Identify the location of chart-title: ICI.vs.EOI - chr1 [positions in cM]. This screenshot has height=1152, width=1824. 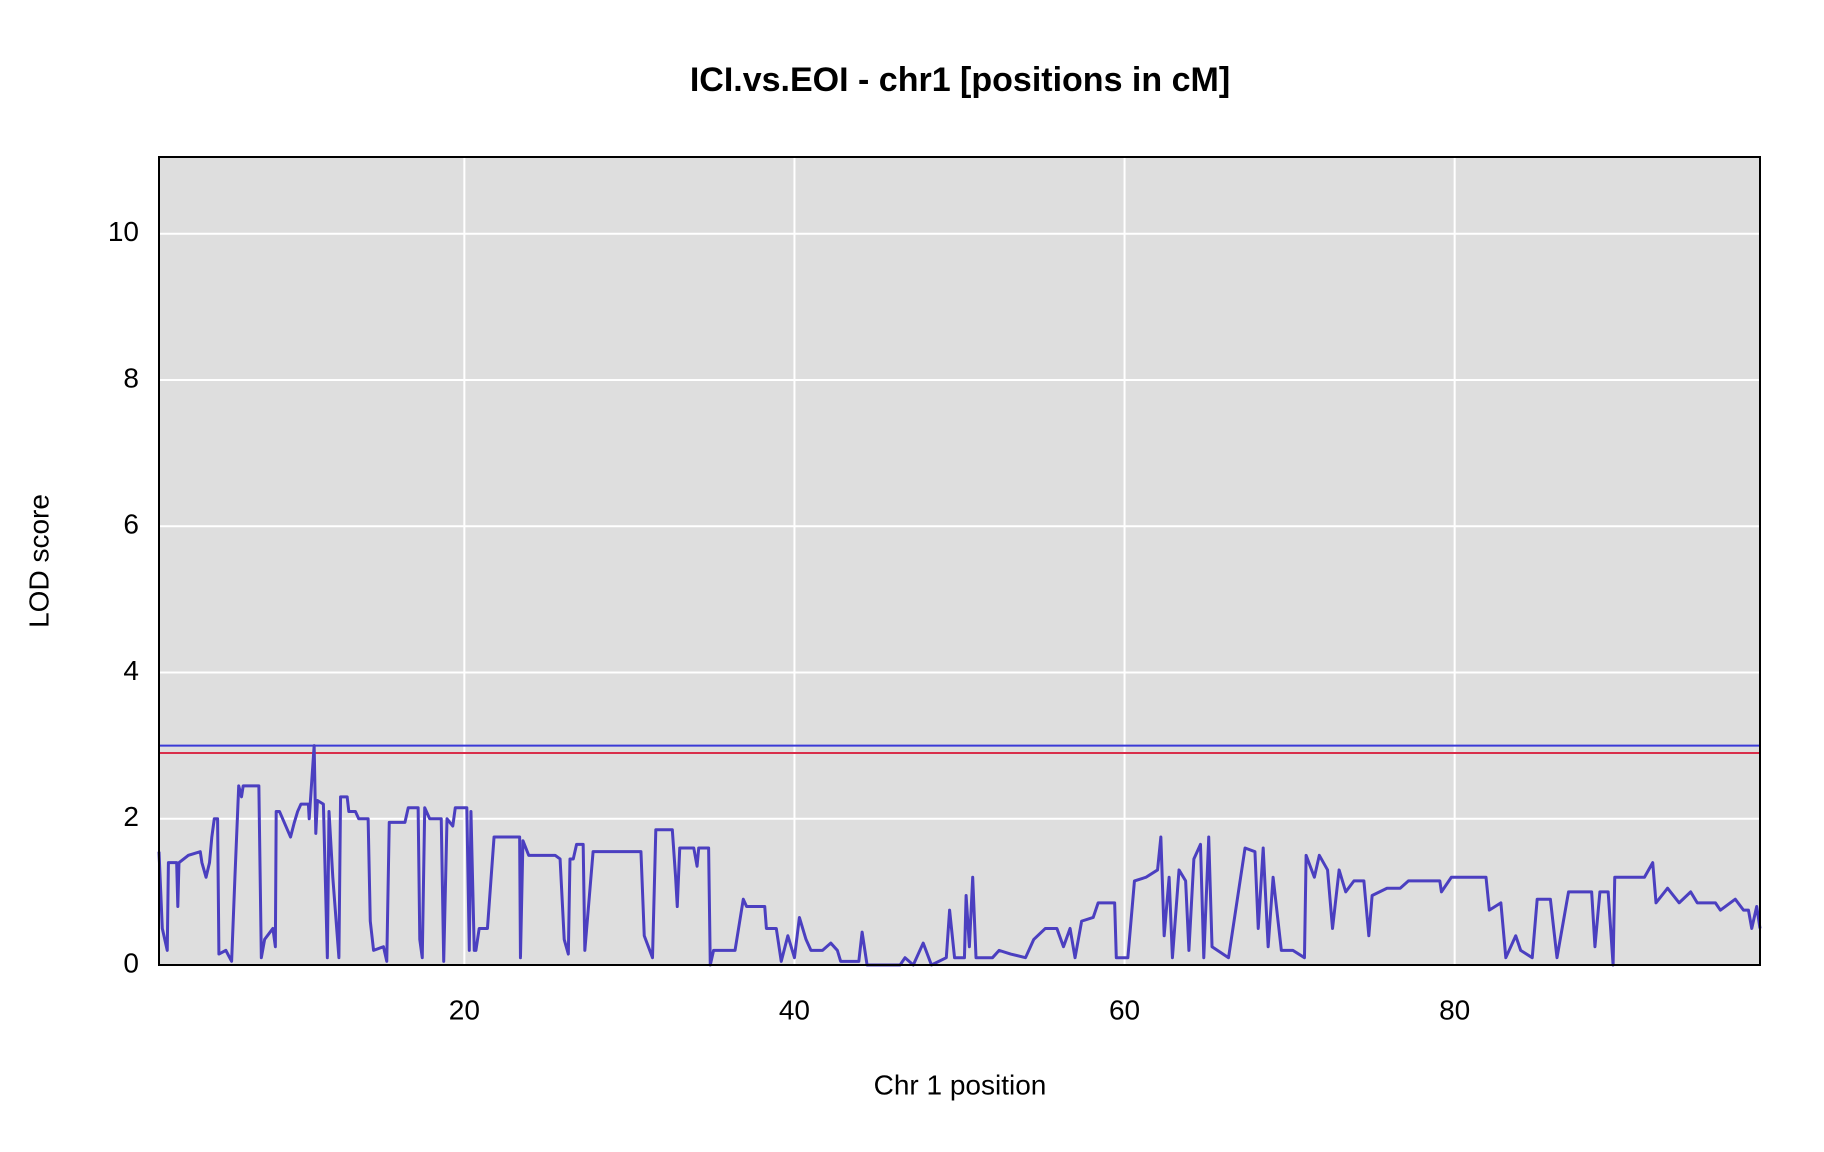
(960, 80).